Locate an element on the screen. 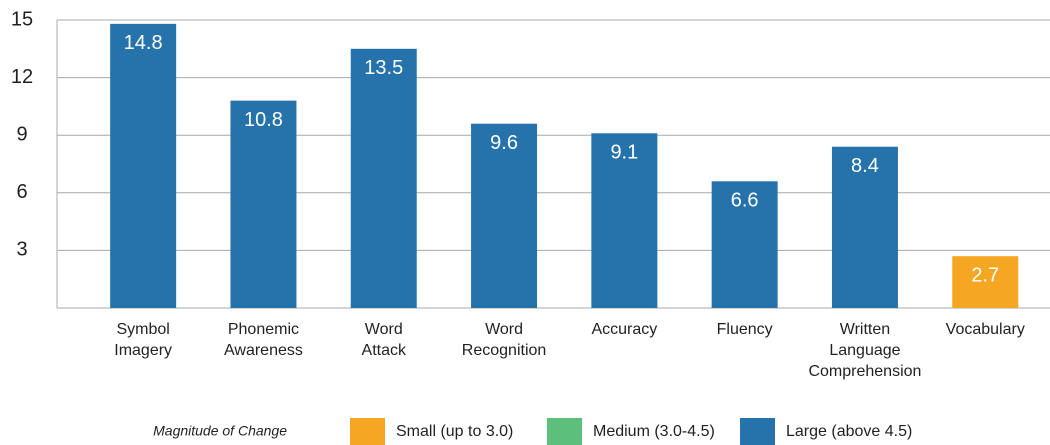 Image resolution: width=1050 pixels, height=445 pixels. y-tick-label: 15 is located at coordinates (22, 19).